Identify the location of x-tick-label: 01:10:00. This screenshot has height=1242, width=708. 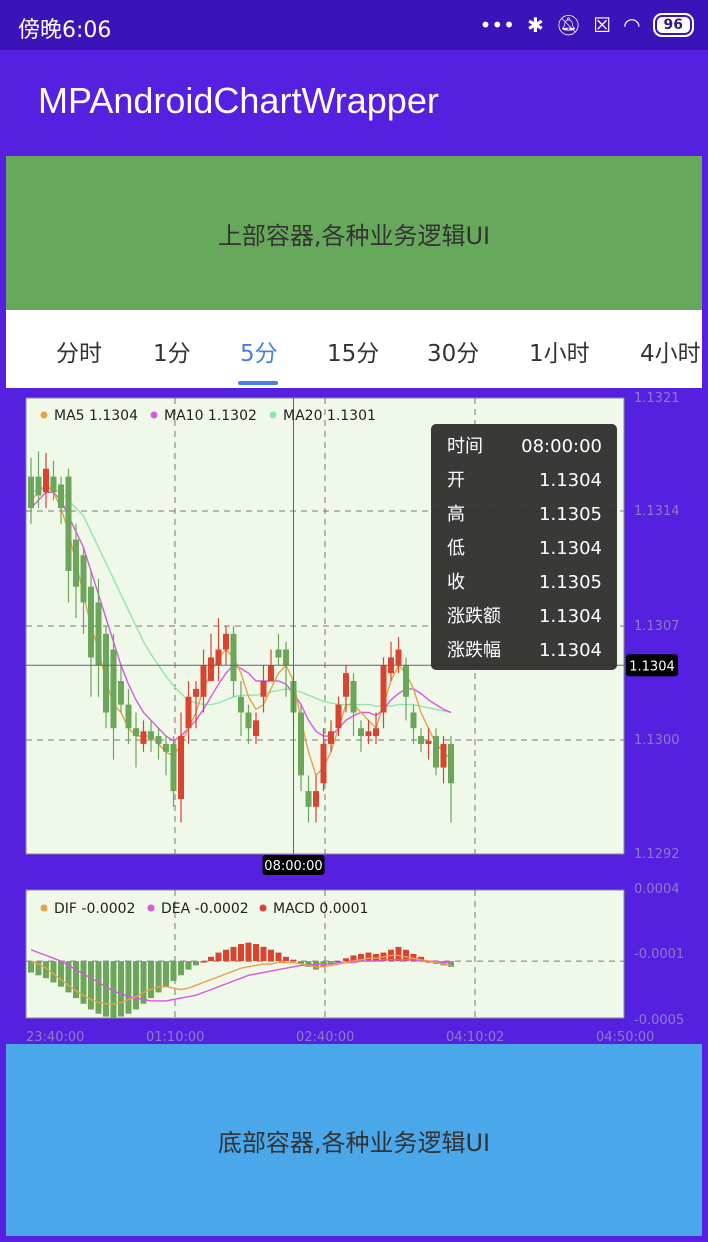
(175, 1037).